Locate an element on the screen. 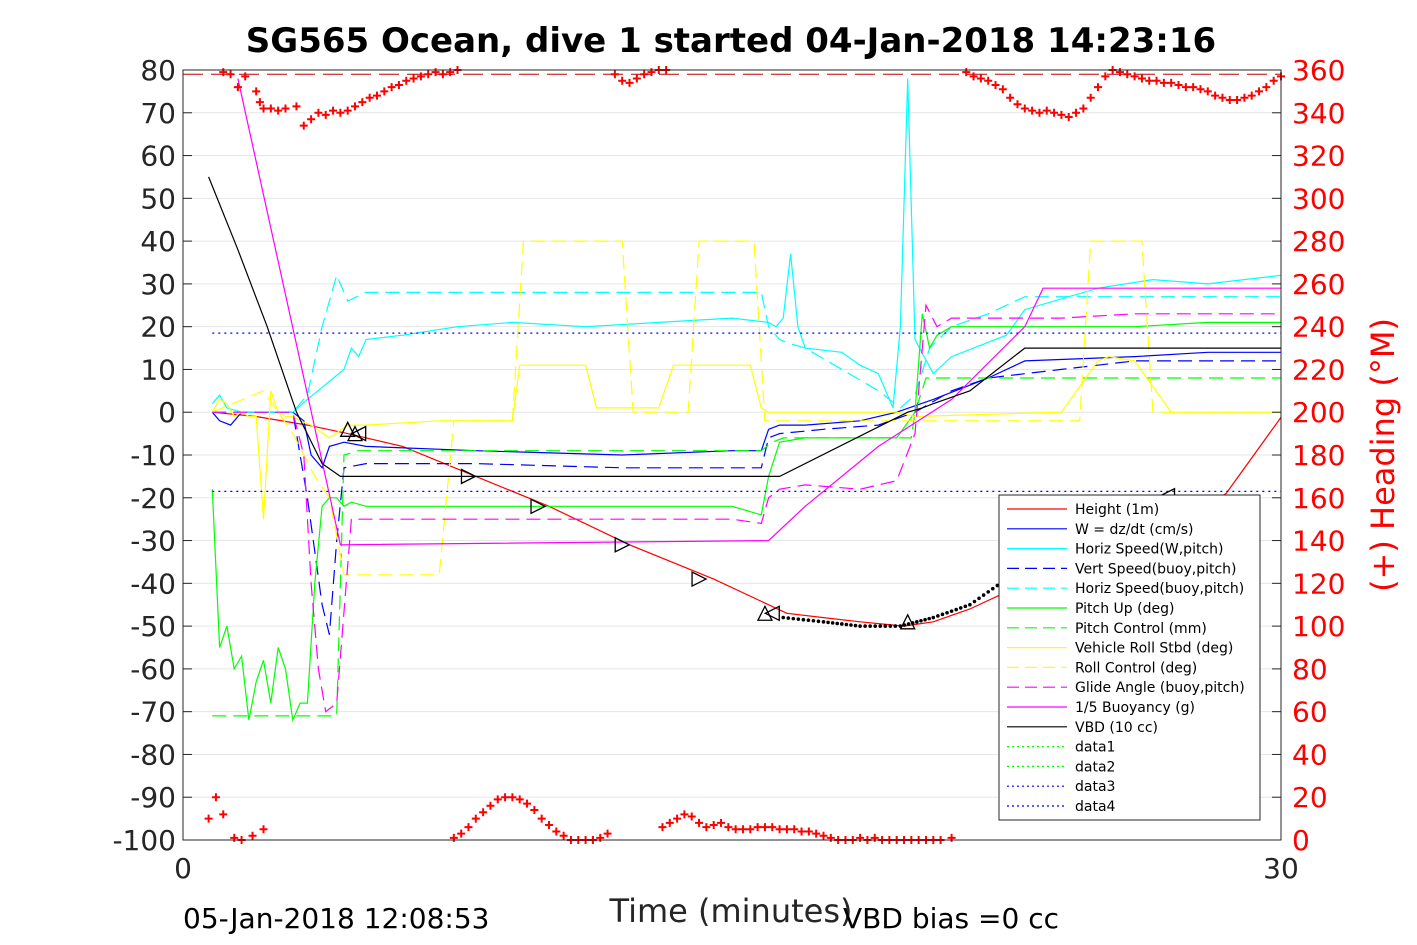 This screenshot has width=1417, height=945. y-right-tick-label: 340 is located at coordinates (1318, 113).